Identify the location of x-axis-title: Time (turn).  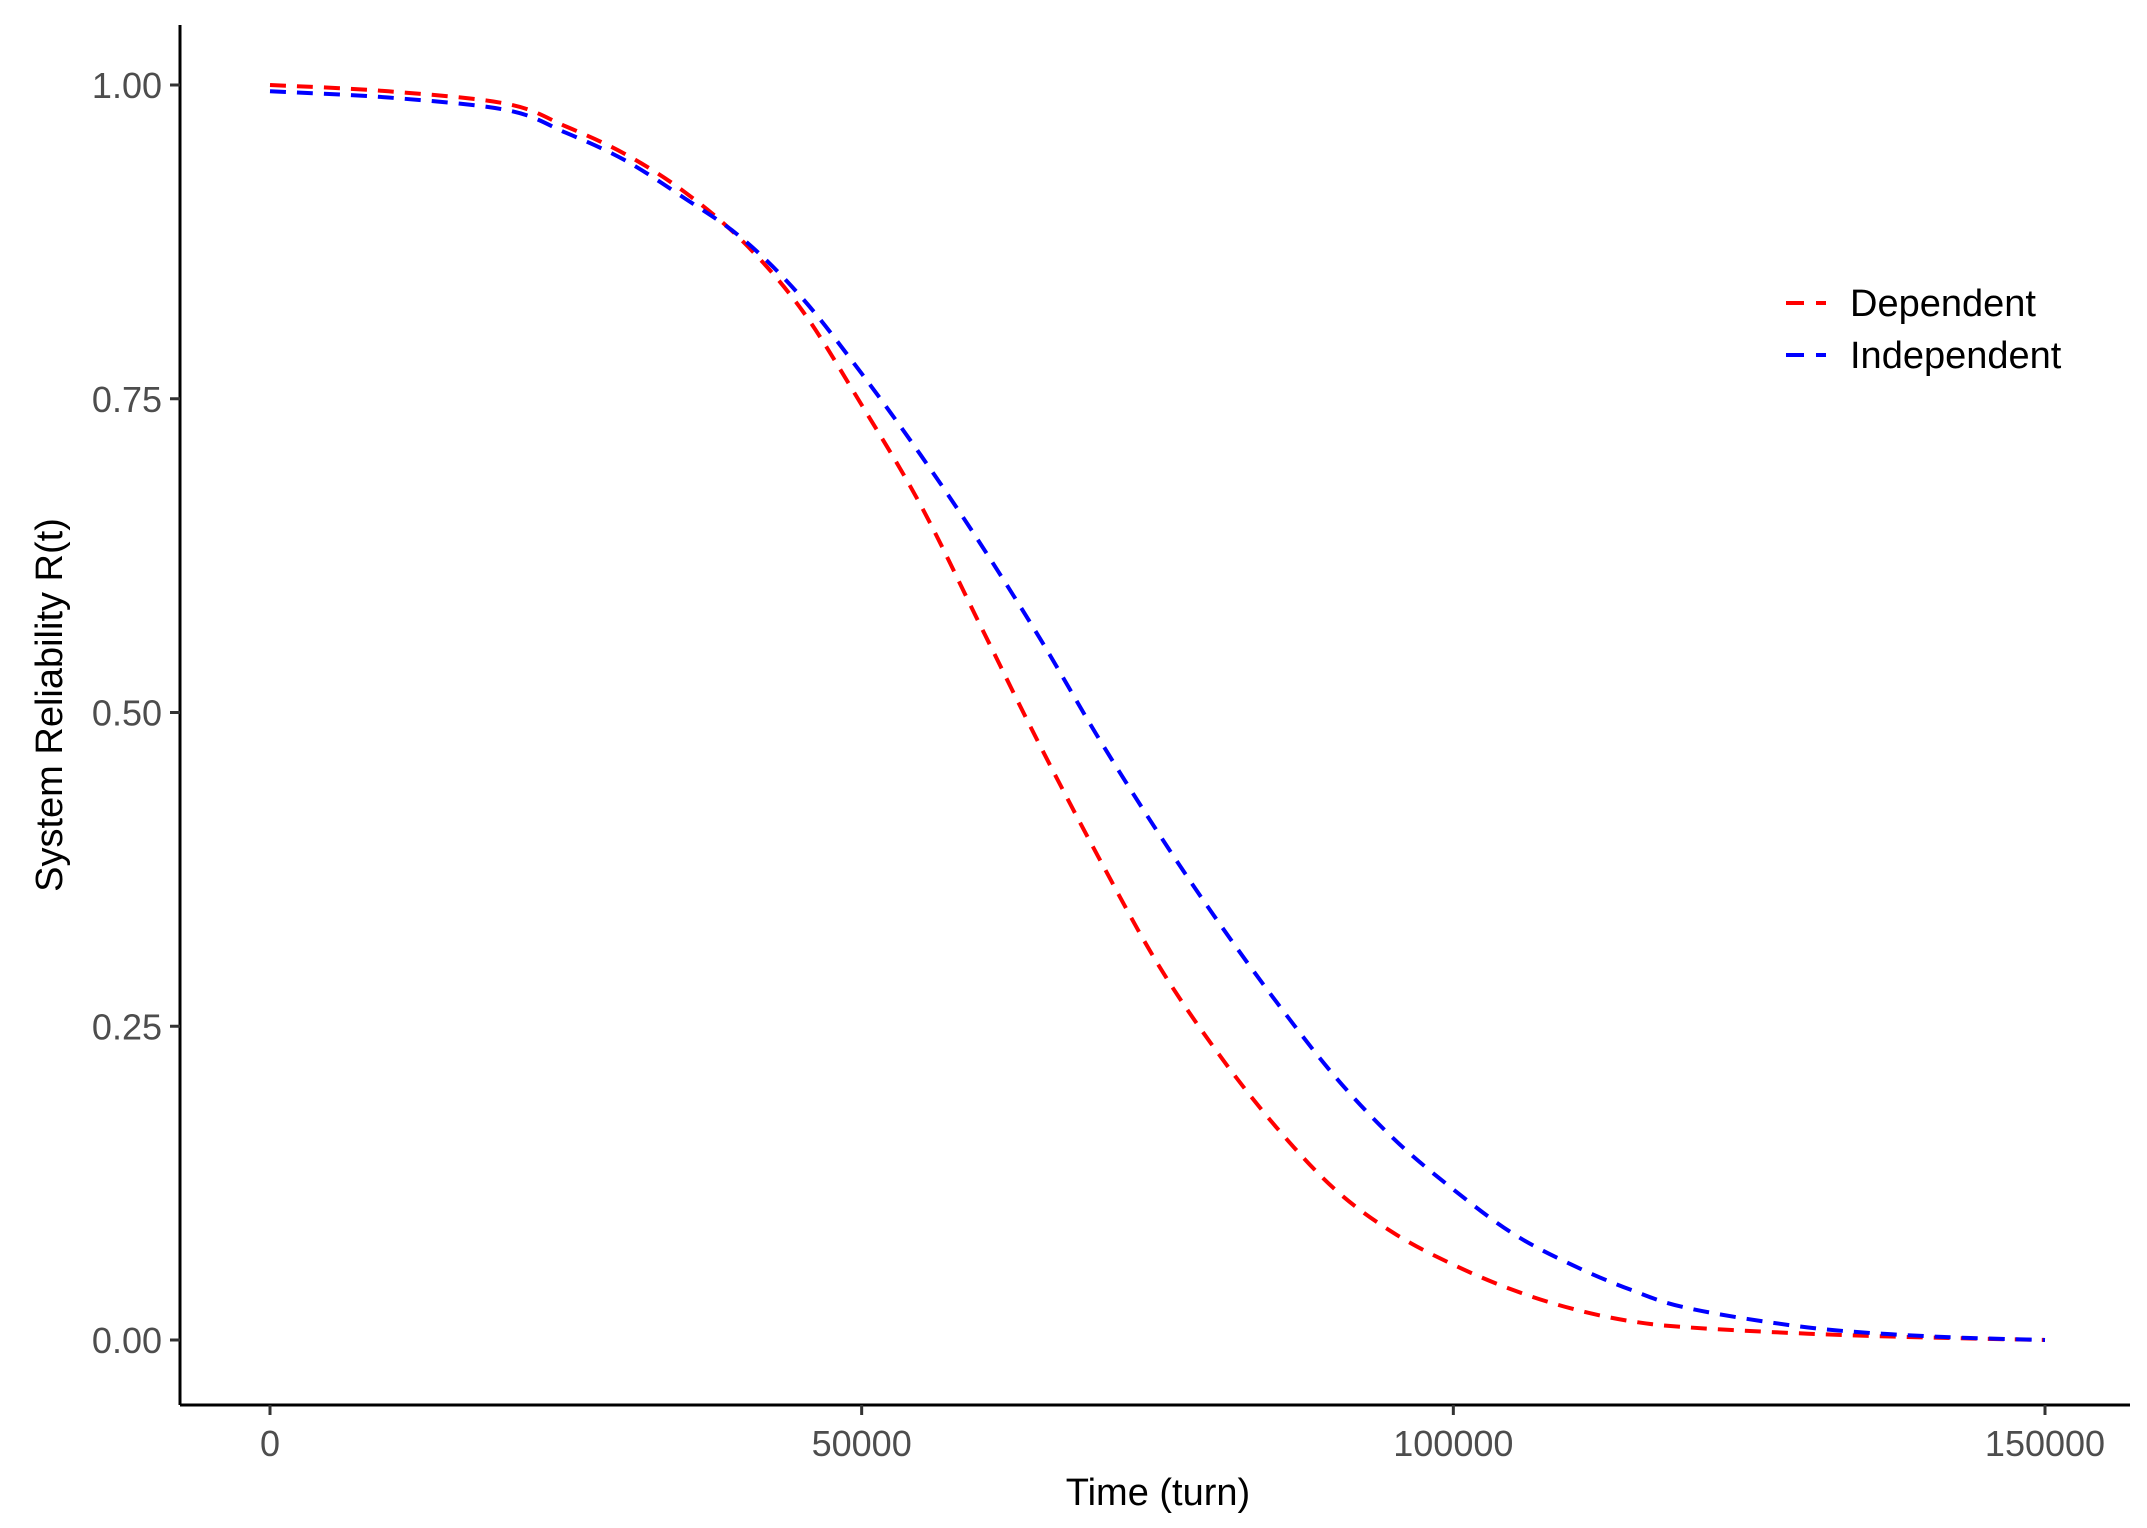
(1158, 1493).